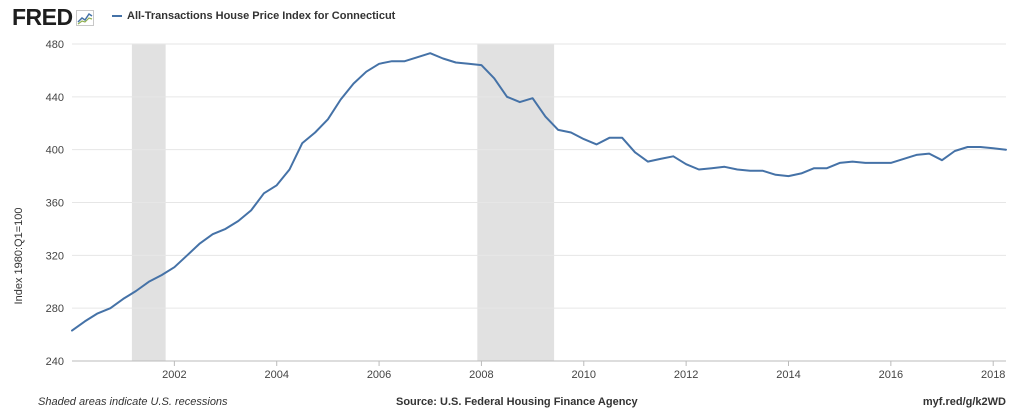 The height and width of the screenshot is (412, 1024). Describe the element at coordinates (55, 45) in the screenshot. I see `y-tick-label: 480` at that location.